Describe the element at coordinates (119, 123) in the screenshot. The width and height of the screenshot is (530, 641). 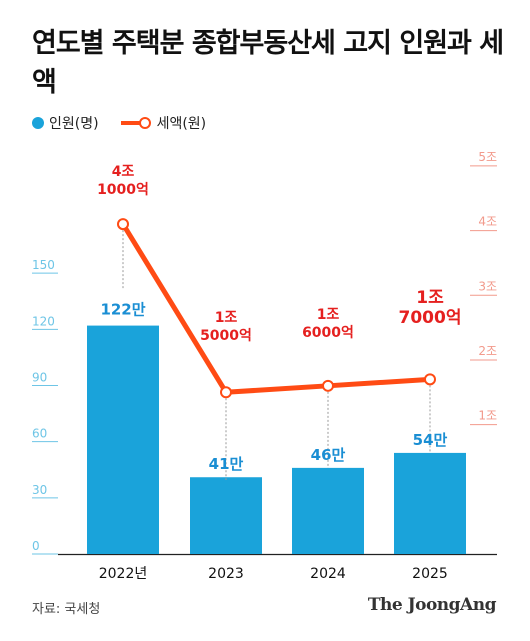
I see `legend: 인원(명) 세액(원)` at that location.